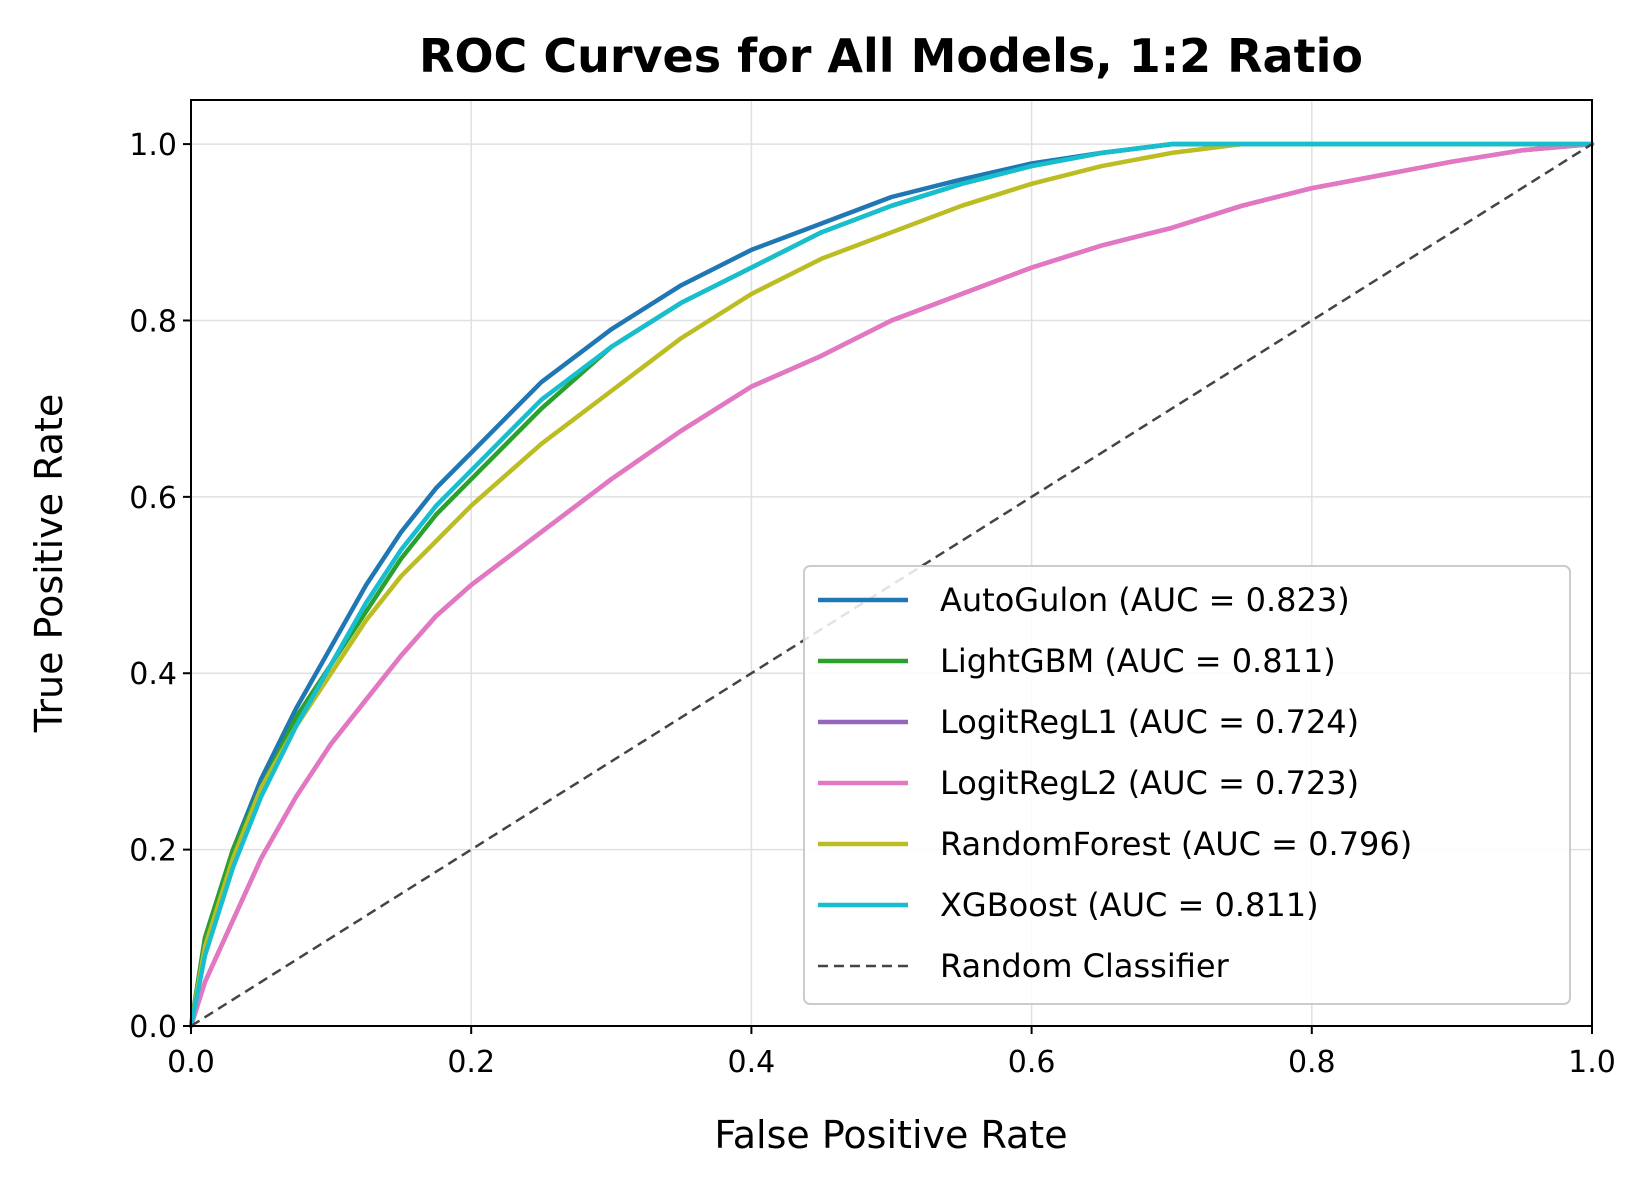 The height and width of the screenshot is (1187, 1648). Describe the element at coordinates (191, 1062) in the screenshot. I see `x-tick-label: 0.0` at that location.